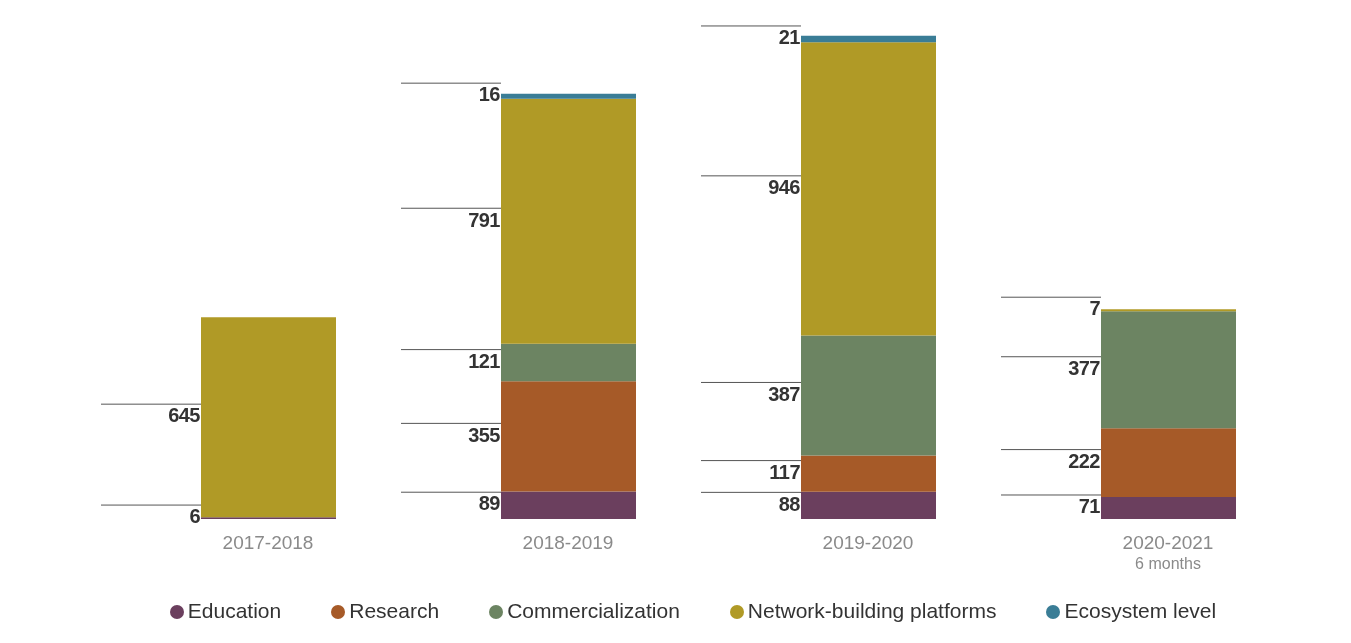 The image size is (1351, 643). What do you see at coordinates (268, 542) in the screenshot?
I see `x-tick-label: 2017-2018` at bounding box center [268, 542].